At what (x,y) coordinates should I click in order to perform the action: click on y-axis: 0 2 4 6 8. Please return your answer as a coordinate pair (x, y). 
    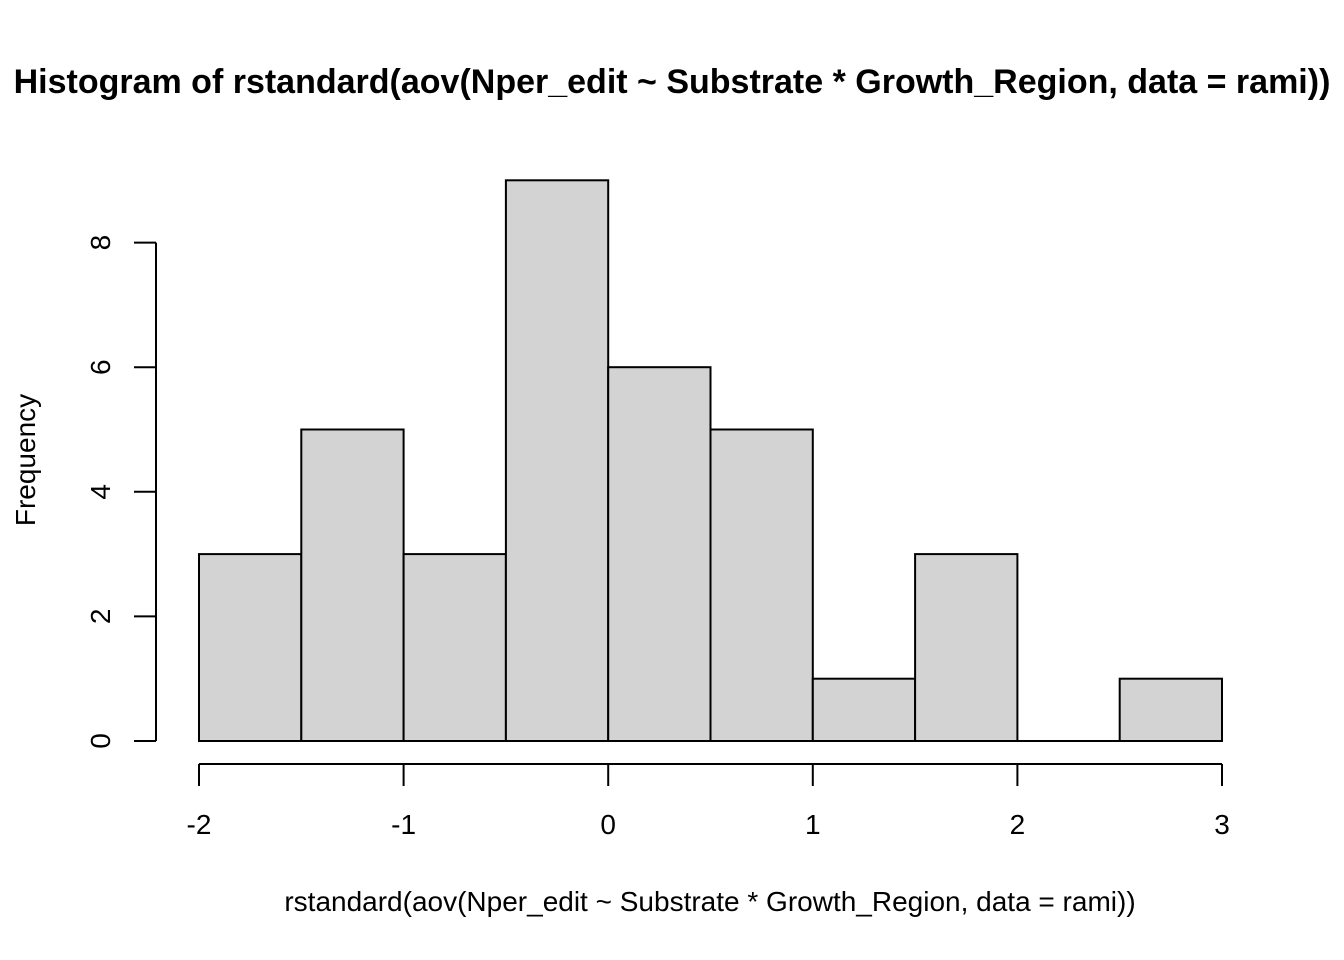
    Looking at the image, I should click on (121, 492).